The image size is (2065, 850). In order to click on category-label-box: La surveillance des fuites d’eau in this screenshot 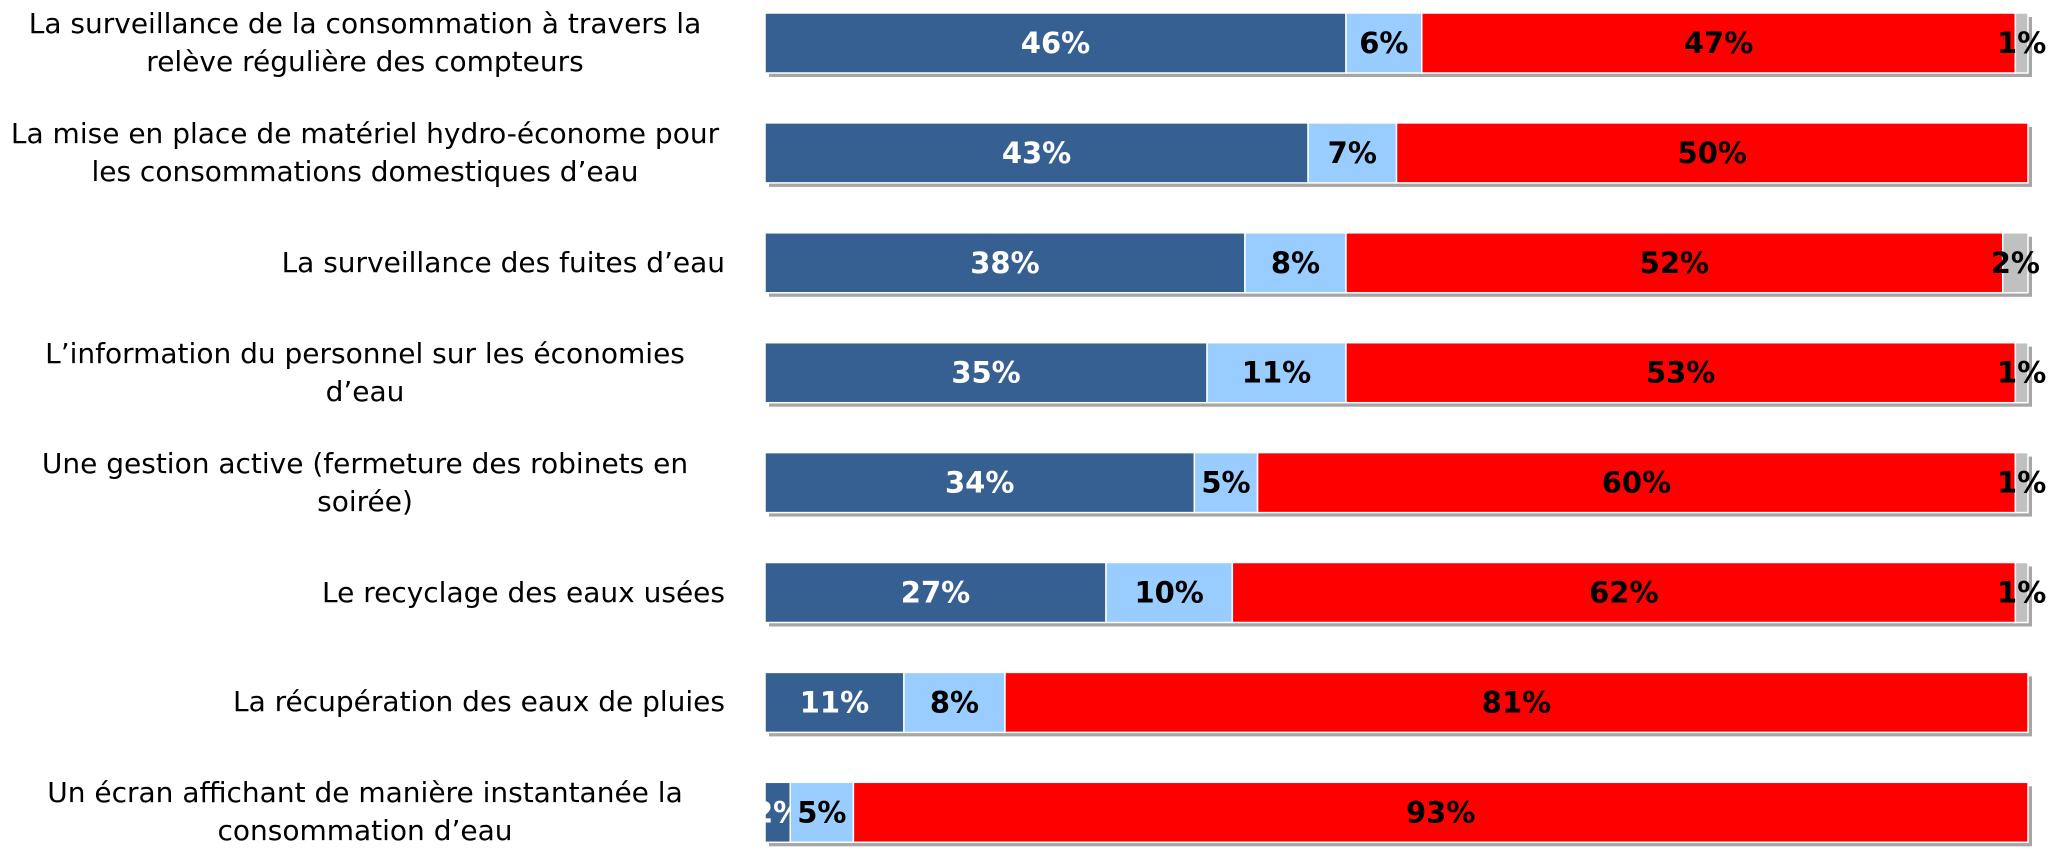, I will do `click(365, 263)`.